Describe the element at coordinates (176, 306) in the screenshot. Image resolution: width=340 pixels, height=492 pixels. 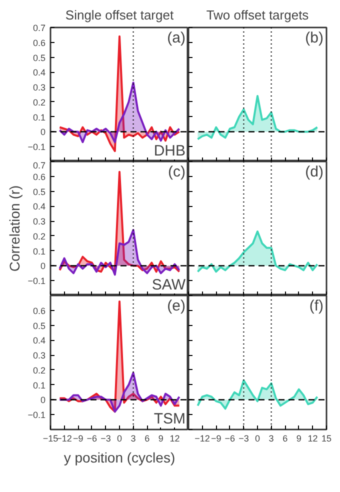
I see `annotation: (e)` at that location.